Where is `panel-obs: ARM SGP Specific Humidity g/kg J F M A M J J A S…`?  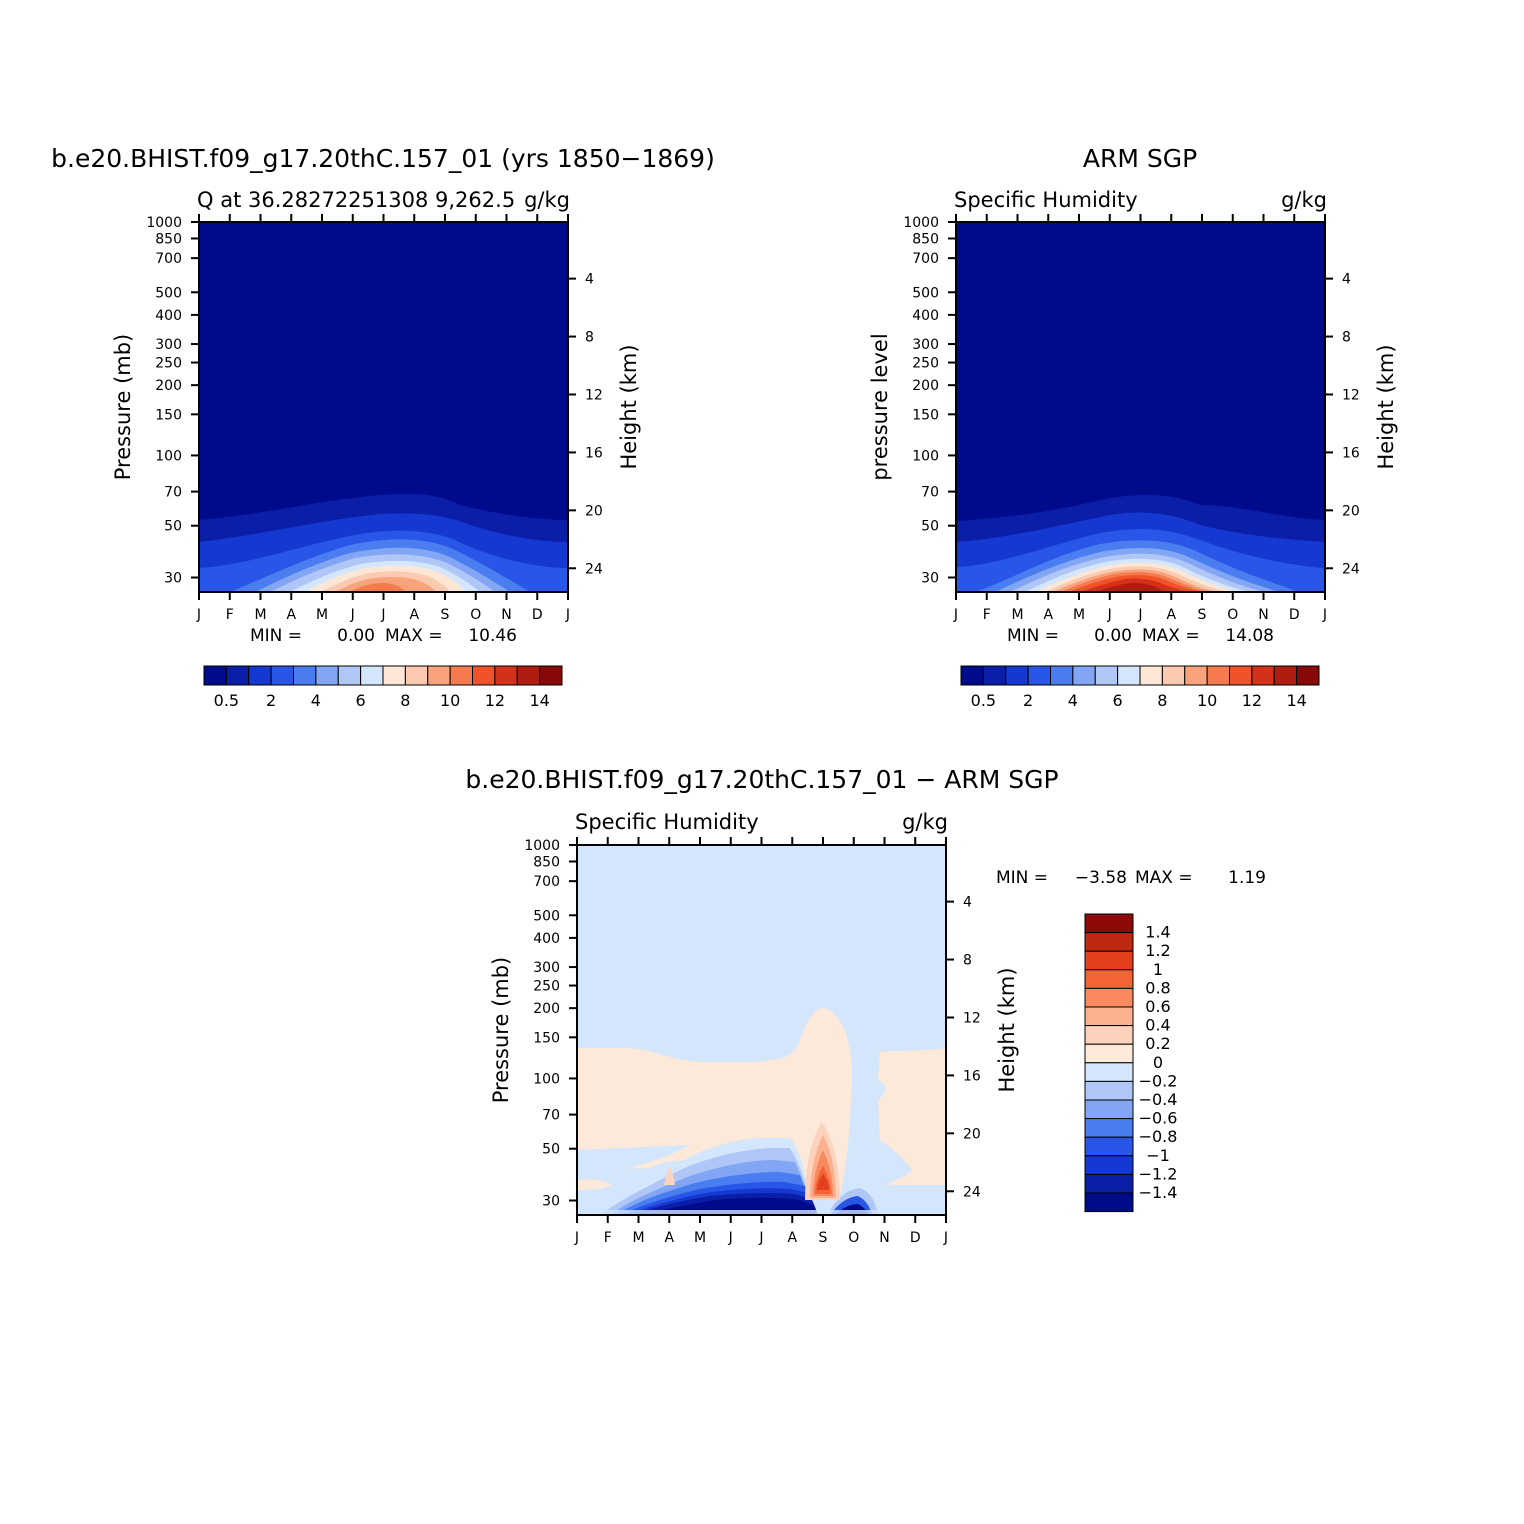
panel-obs: ARM SGP Specific Humidity g/kg J F M A M J J A S… is located at coordinates (1133, 427).